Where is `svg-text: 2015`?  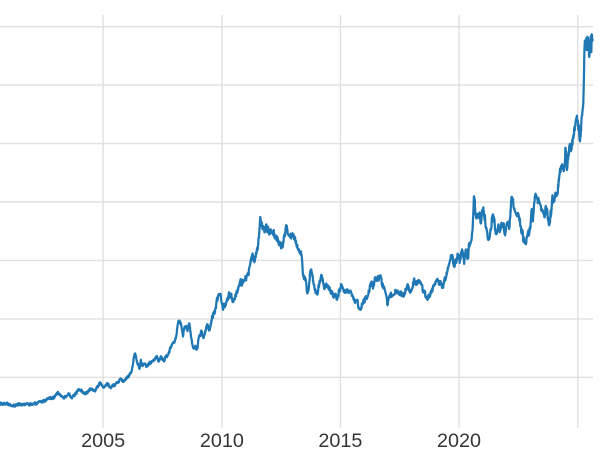 svg-text: 2015 is located at coordinates (340, 440).